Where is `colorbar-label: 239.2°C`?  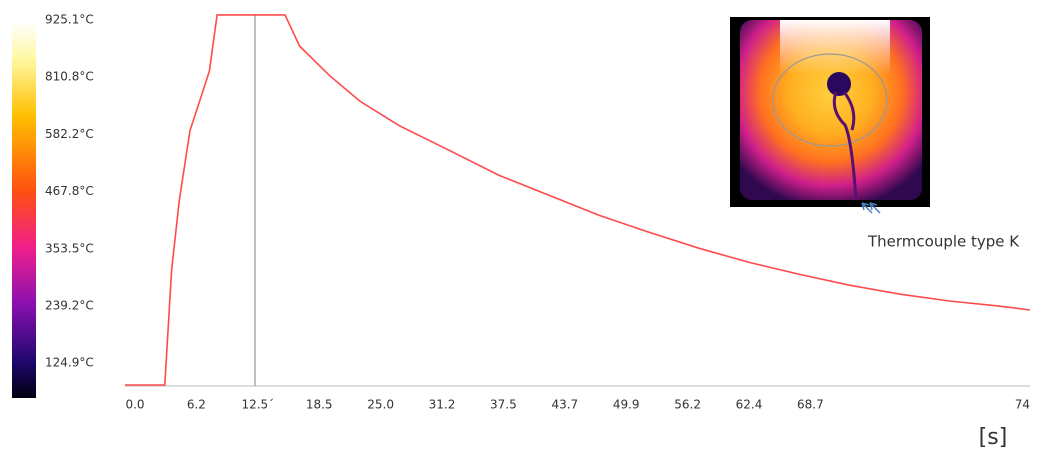
colorbar-label: 239.2°C is located at coordinates (69, 306).